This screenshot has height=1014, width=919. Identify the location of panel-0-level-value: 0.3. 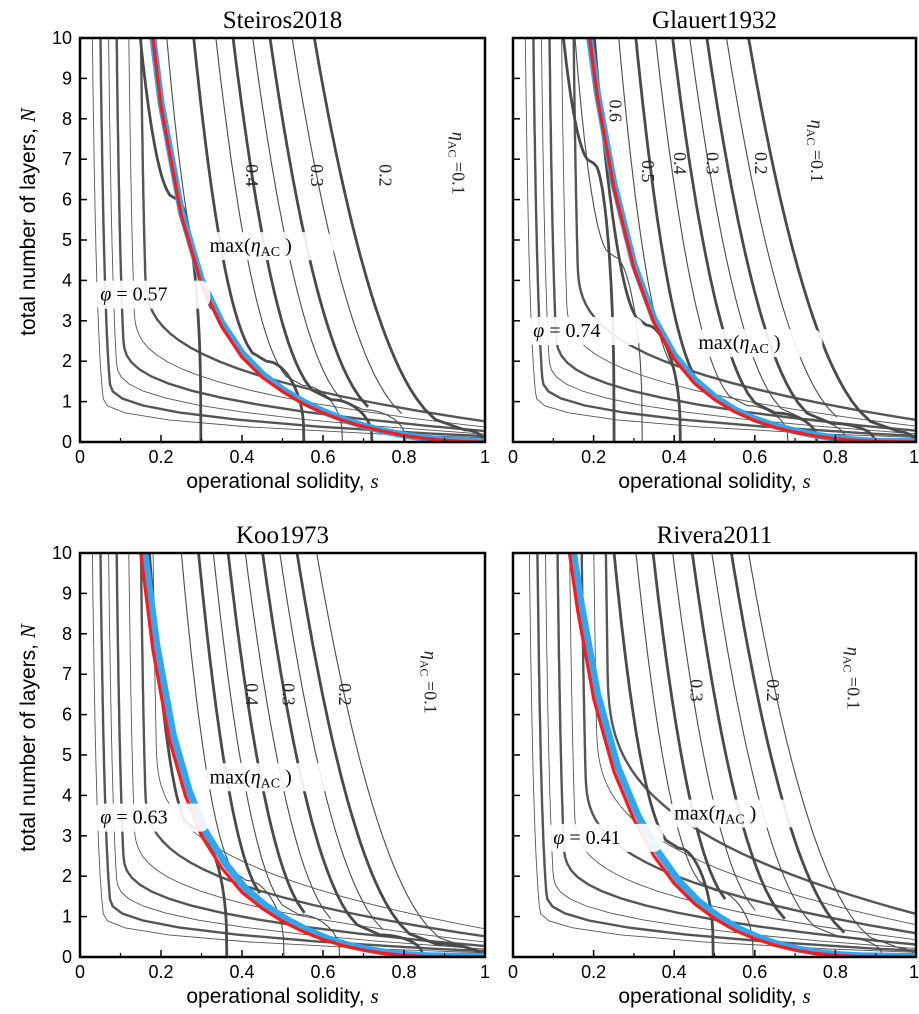
(317, 175).